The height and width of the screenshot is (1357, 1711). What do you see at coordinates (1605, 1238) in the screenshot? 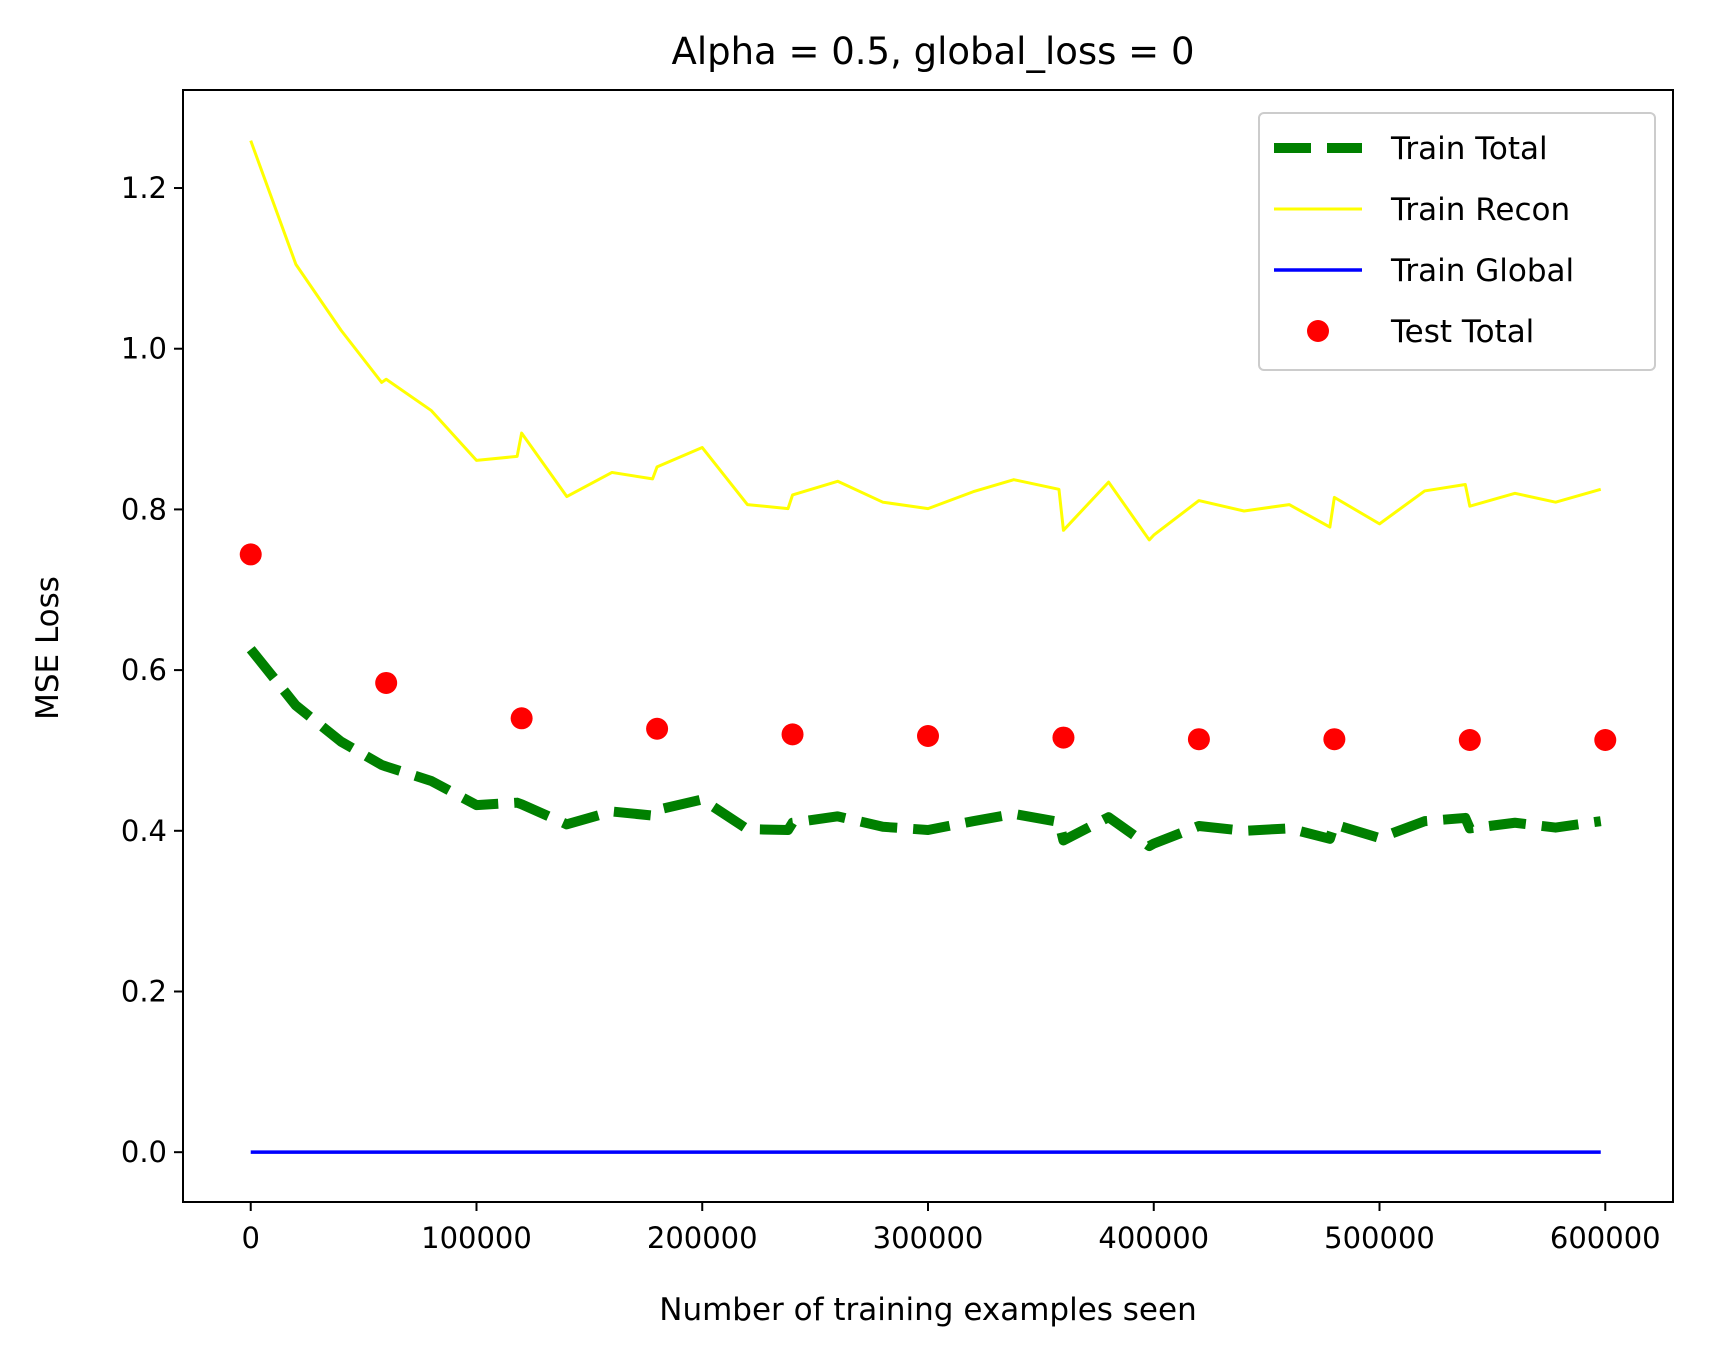
I see `x-tick-label: 600000` at bounding box center [1605, 1238].